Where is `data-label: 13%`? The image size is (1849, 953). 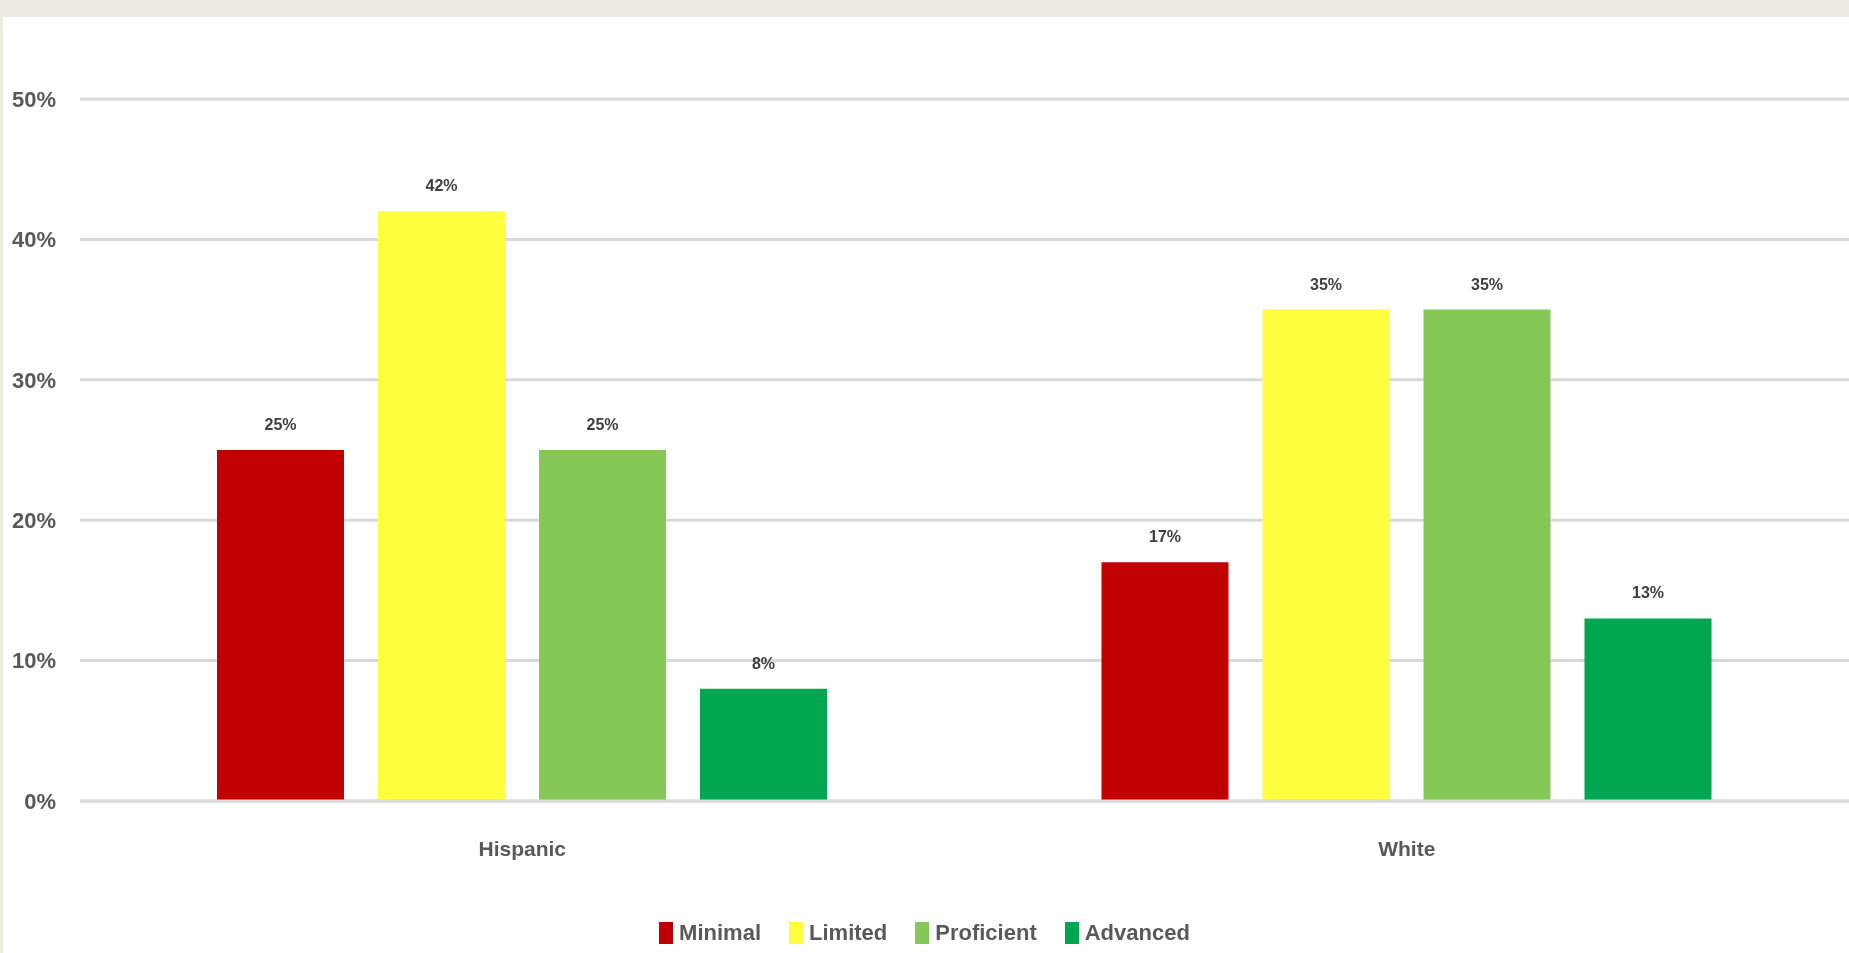 data-label: 13% is located at coordinates (1648, 593).